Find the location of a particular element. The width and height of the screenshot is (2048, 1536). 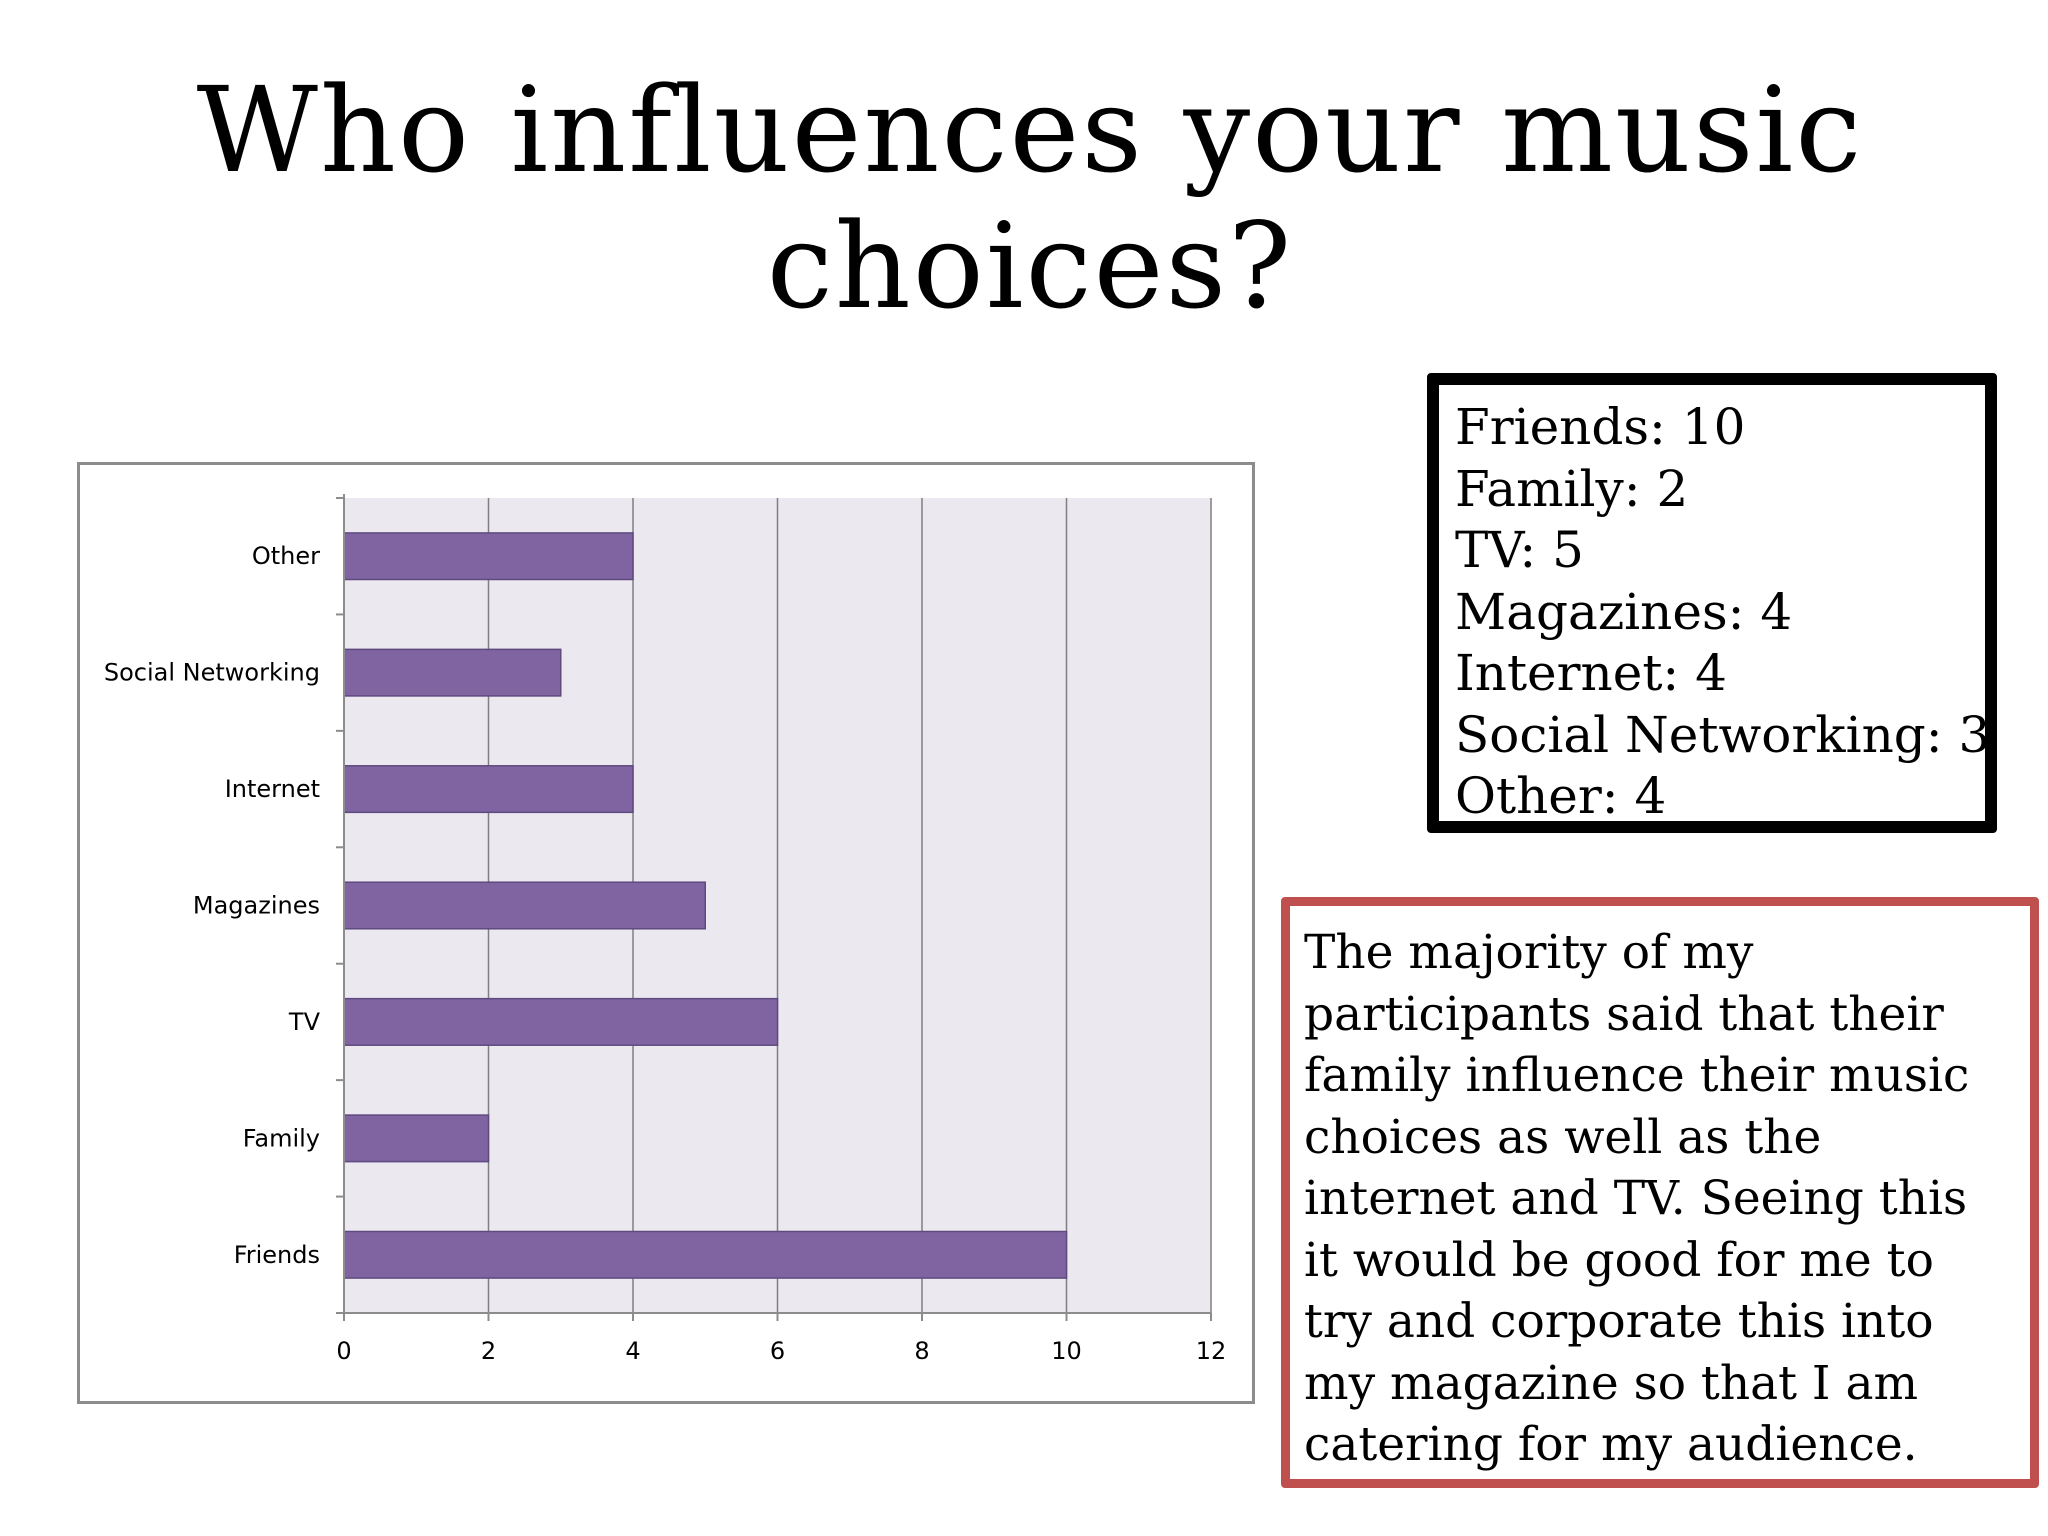

category-label-friends: Friends is located at coordinates (277, 1255).